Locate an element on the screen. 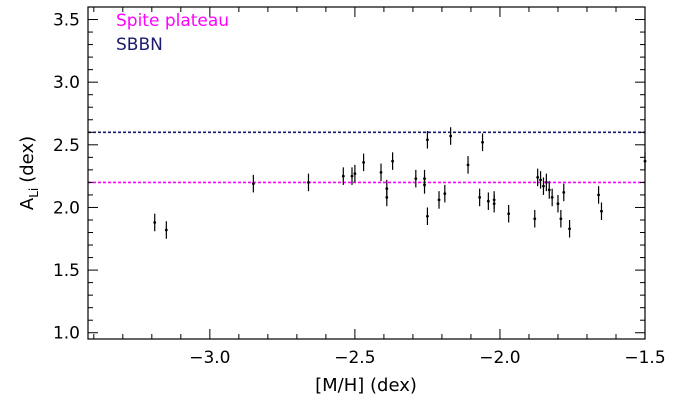  y-axis-label-subscript: Li is located at coordinates (34, 193).